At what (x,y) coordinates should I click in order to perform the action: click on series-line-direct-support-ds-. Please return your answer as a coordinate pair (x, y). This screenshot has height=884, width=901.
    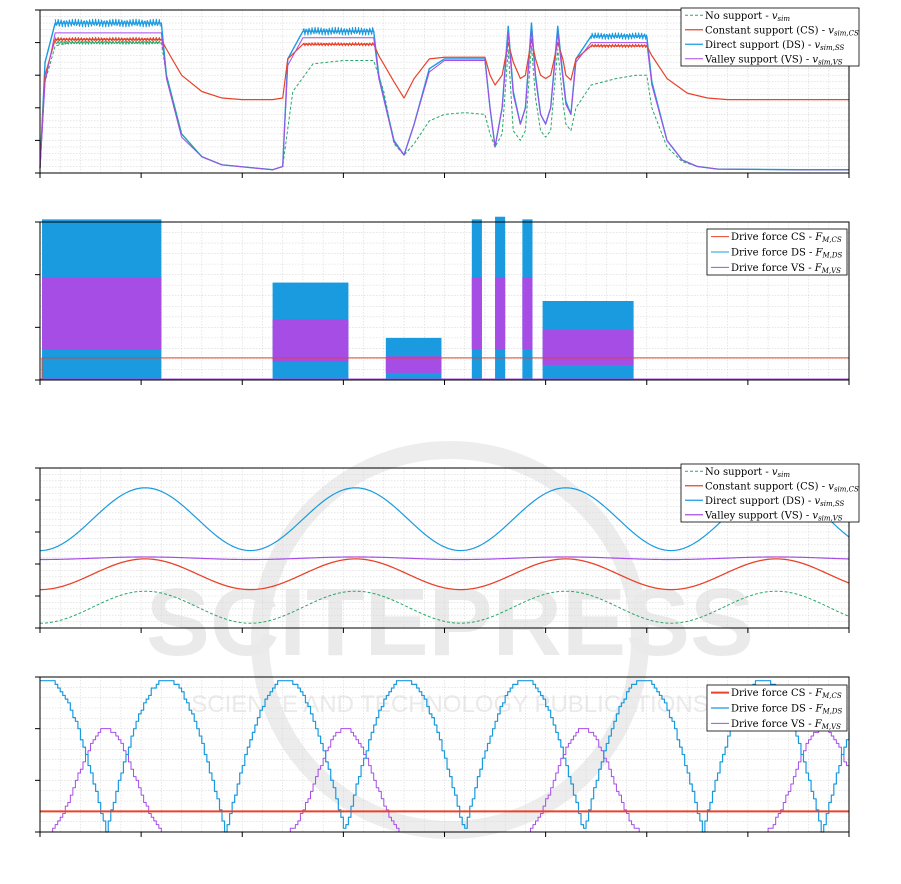
    Looking at the image, I should click on (444, 519).